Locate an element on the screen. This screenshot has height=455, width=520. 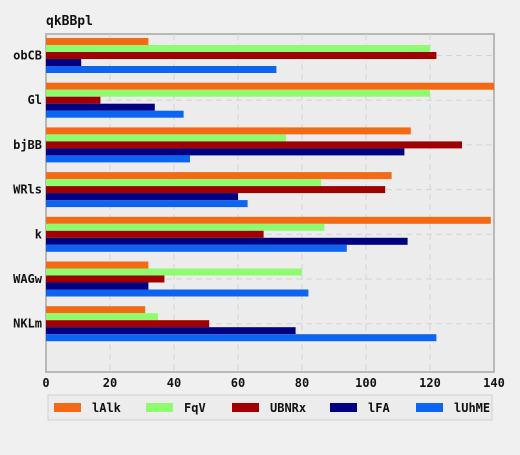
category-labels: obCB Gl bjBB WRls k WAGw NKLm is located at coordinates (28, 190).